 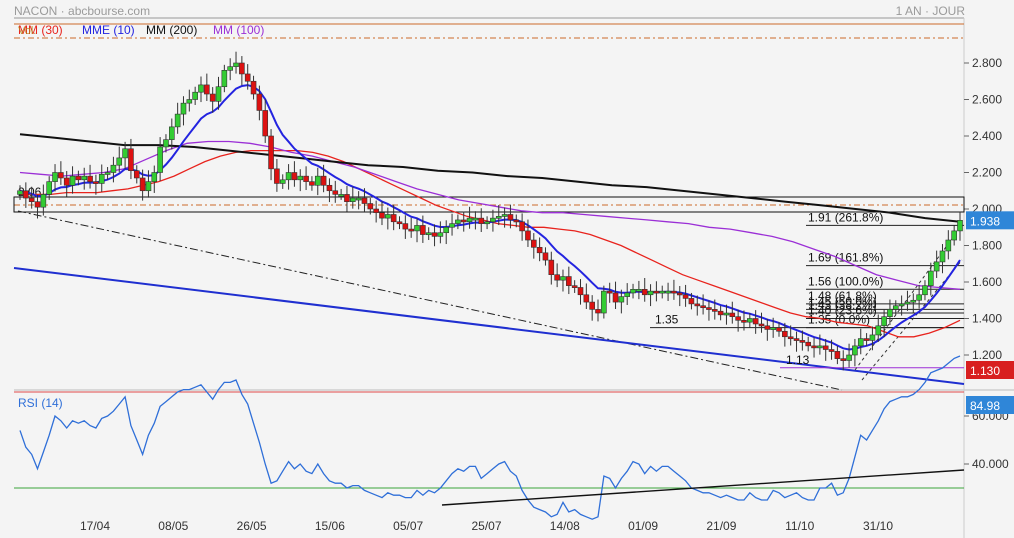 I want to click on price-tick-label: 2.400, so click(x=987, y=136).